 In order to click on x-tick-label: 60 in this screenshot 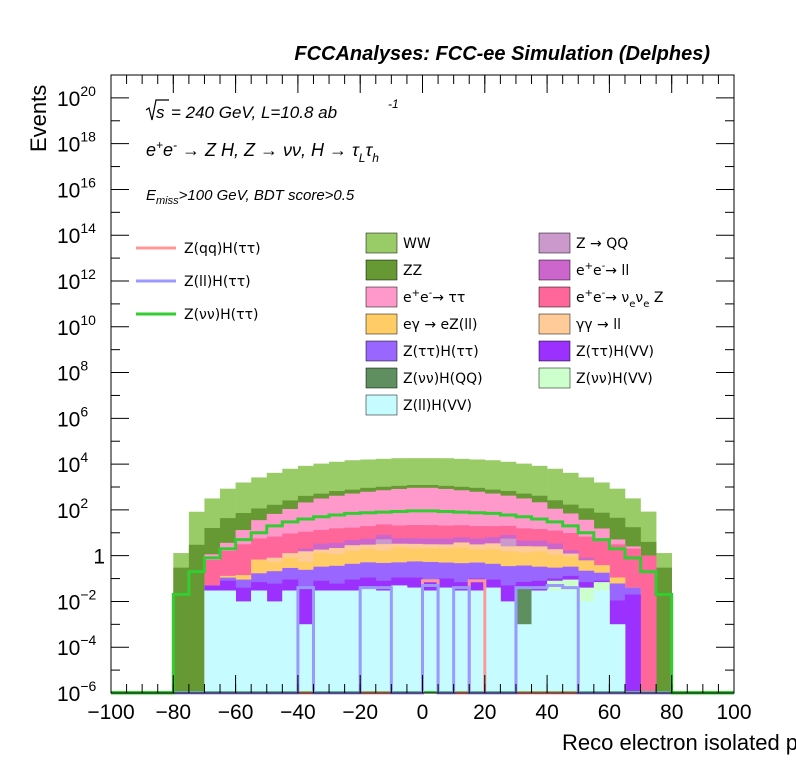, I will do `click(609, 712)`.